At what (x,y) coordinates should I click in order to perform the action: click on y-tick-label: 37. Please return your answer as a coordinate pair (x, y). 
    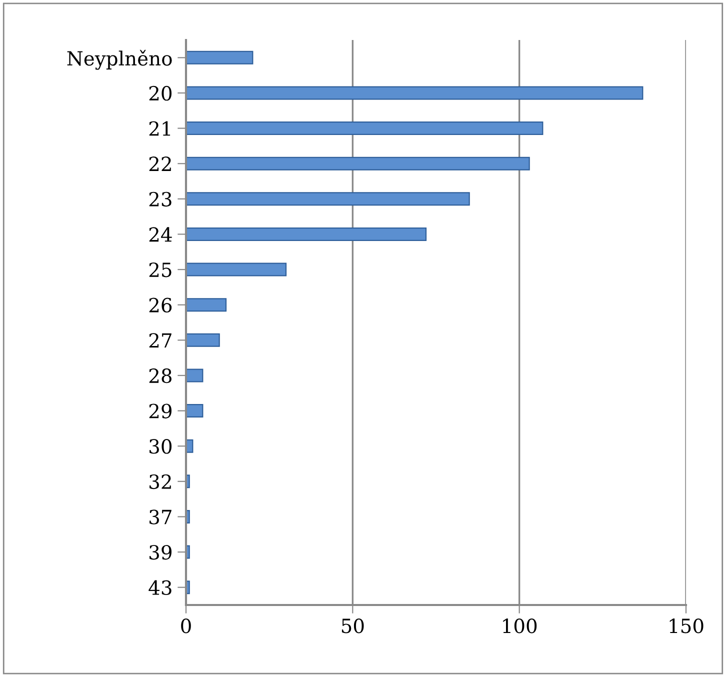
    Looking at the image, I should click on (161, 517).